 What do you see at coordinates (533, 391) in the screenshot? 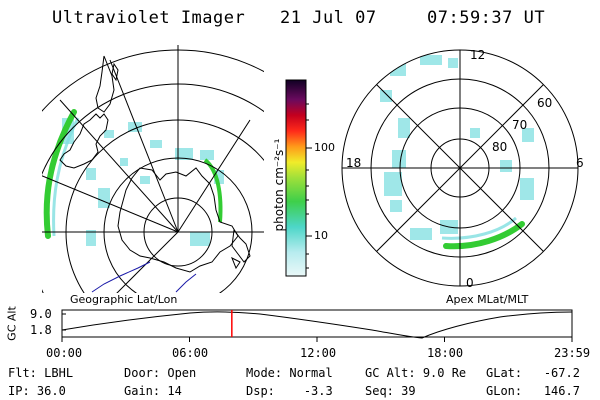
I see `status-glon: GLon: 146.7` at bounding box center [533, 391].